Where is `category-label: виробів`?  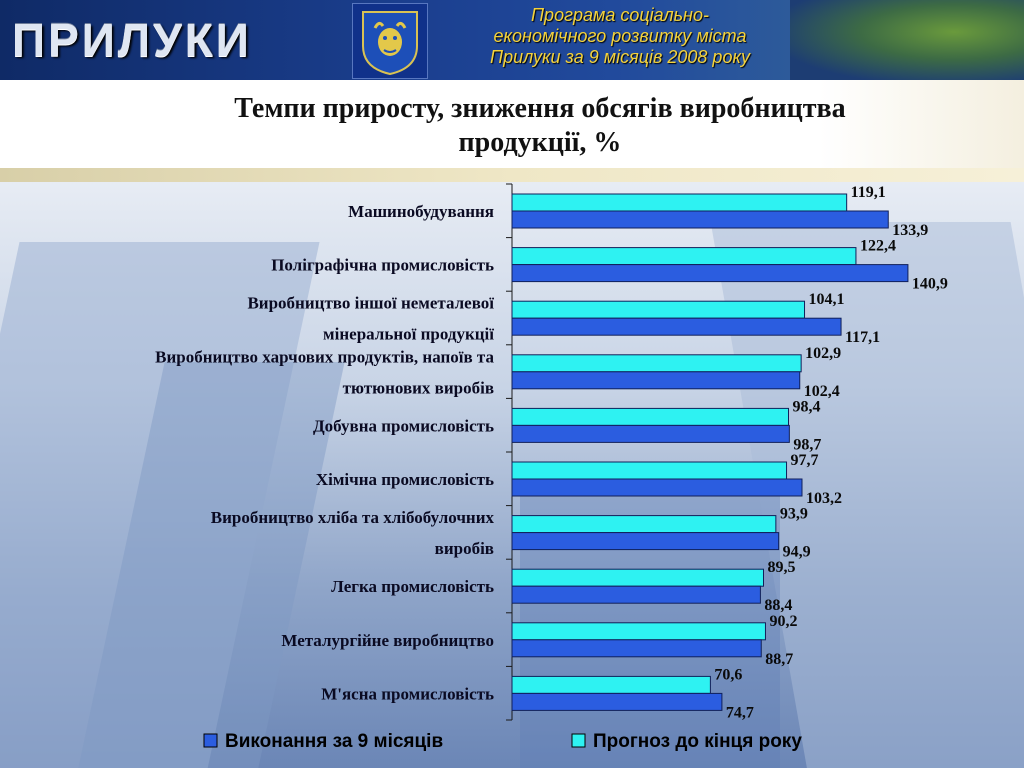 category-label: виробів is located at coordinates (464, 548).